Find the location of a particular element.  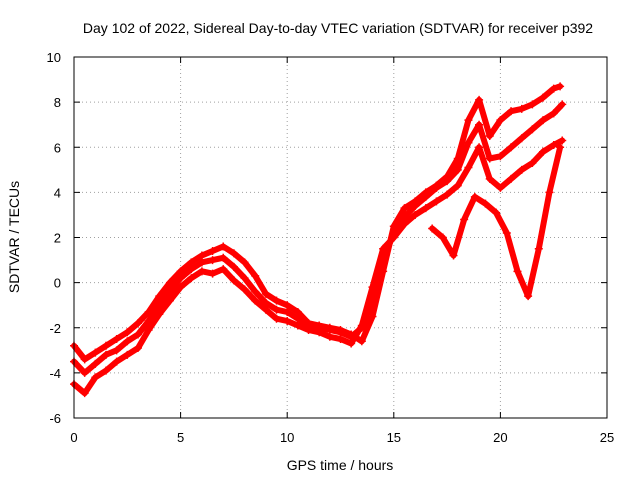

x-tick-label: 15 is located at coordinates (394, 437).